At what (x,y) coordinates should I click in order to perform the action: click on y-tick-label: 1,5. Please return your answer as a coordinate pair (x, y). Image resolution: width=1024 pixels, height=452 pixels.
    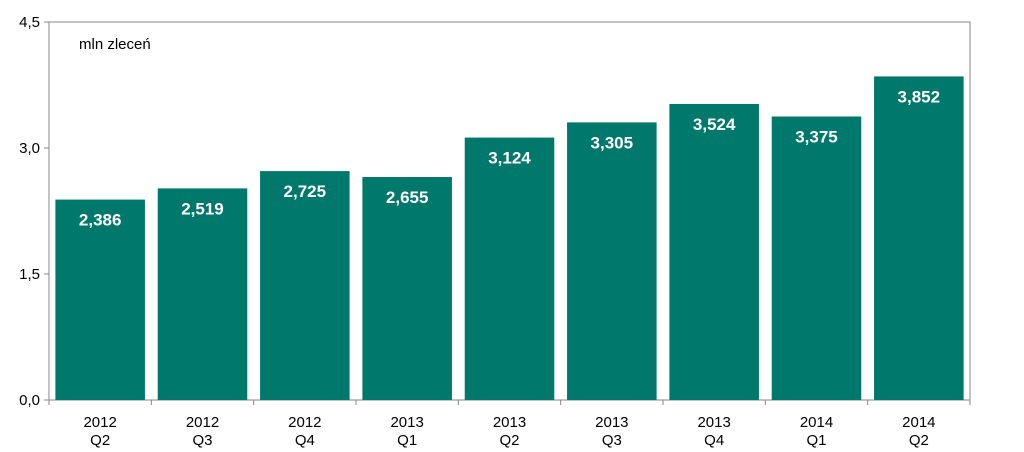
    Looking at the image, I should click on (29, 274).